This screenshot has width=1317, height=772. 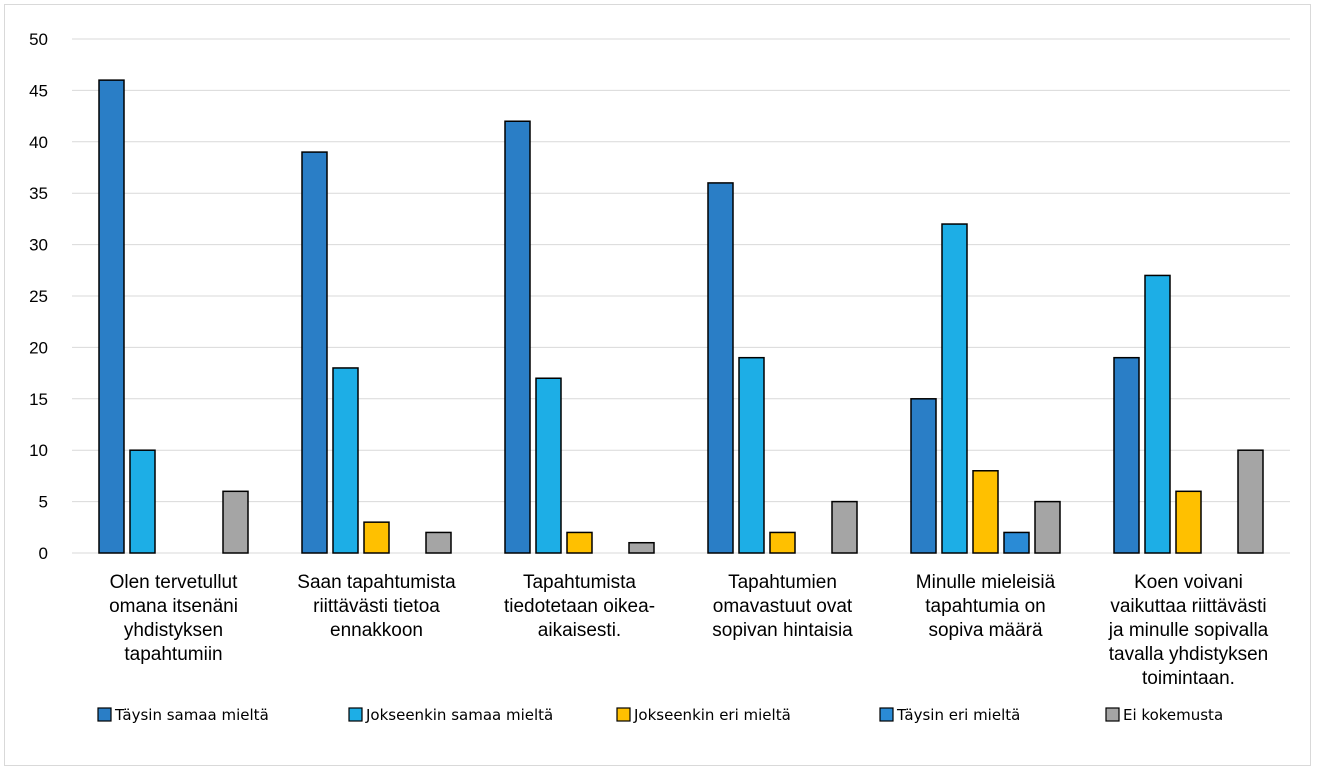 I want to click on legend-label: Täysin samaa mieltä, so click(x=191, y=715).